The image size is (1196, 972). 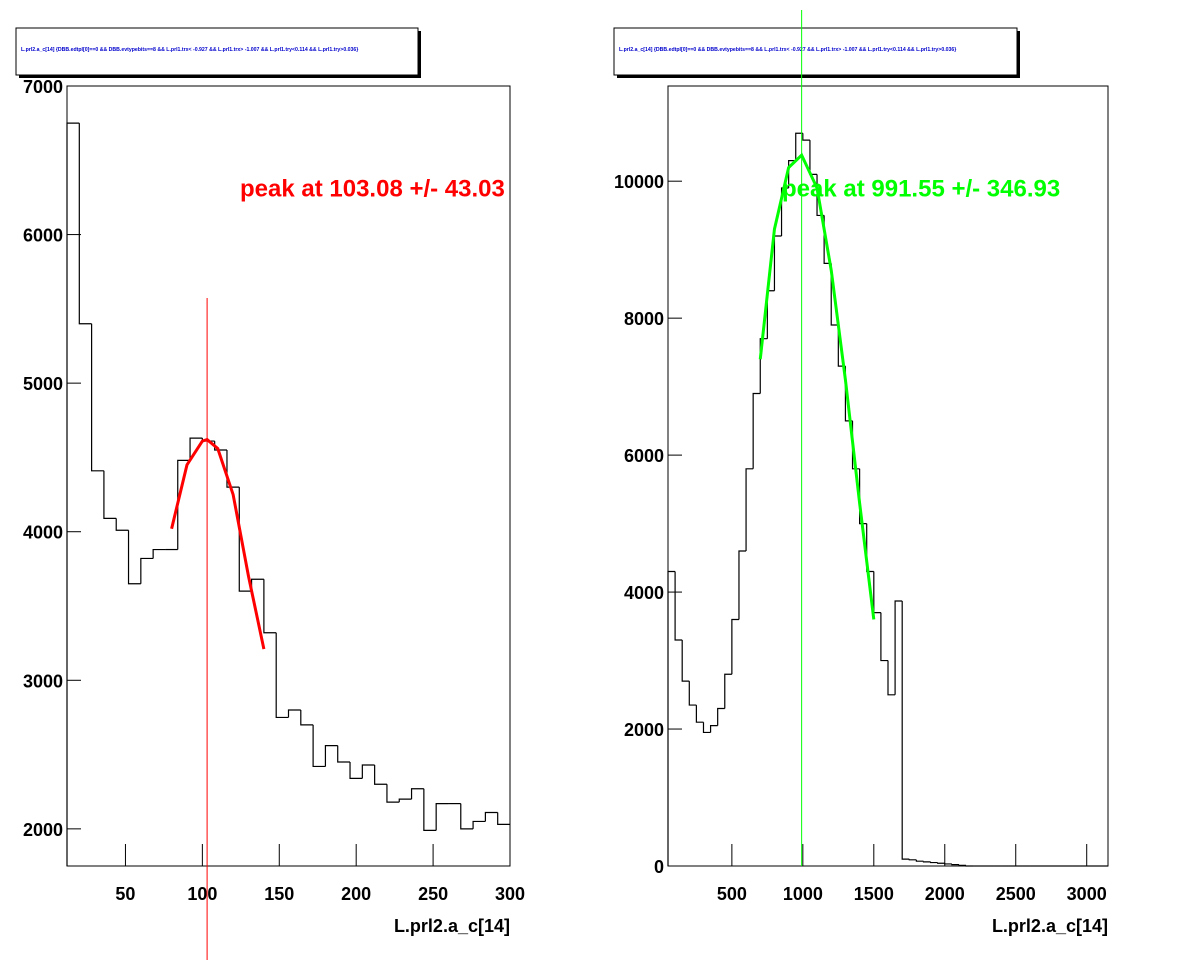 What do you see at coordinates (732, 894) in the screenshot?
I see `x-tick-label: 500` at bounding box center [732, 894].